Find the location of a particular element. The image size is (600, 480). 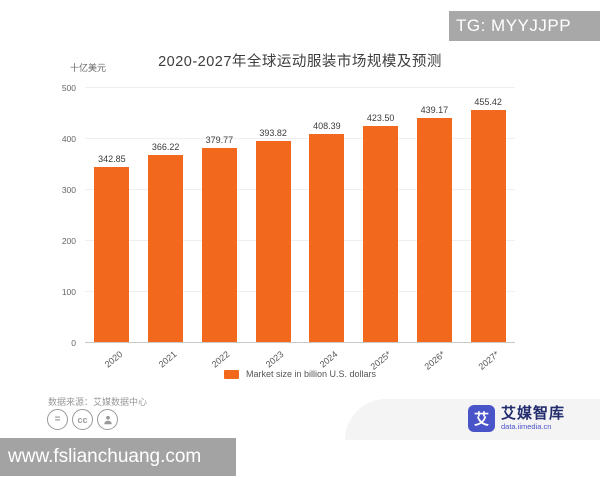

y-axis: 0 100 200 300 400 500 is located at coordinates (61, 218).